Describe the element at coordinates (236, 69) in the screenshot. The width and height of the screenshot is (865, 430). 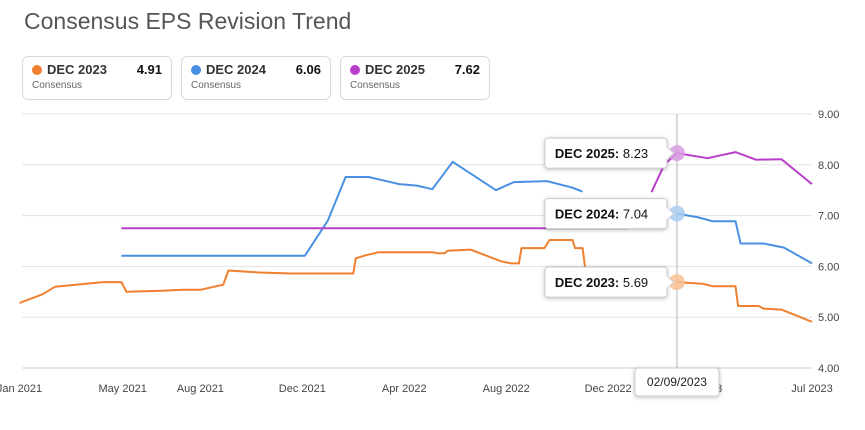
I see `legend-name-dec-2024: DEC 2024` at that location.